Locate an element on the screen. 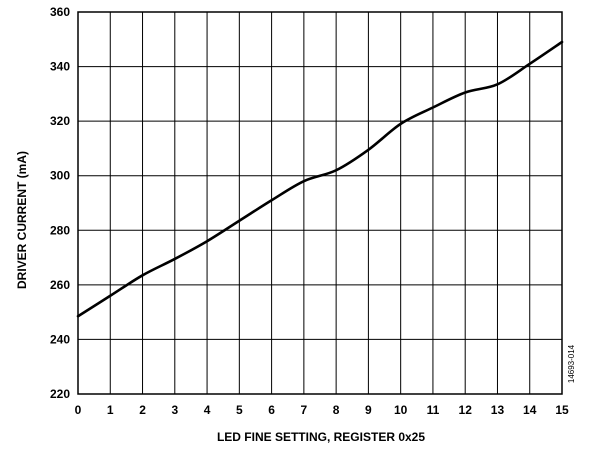  x-tick-label: 13 is located at coordinates (498, 410).